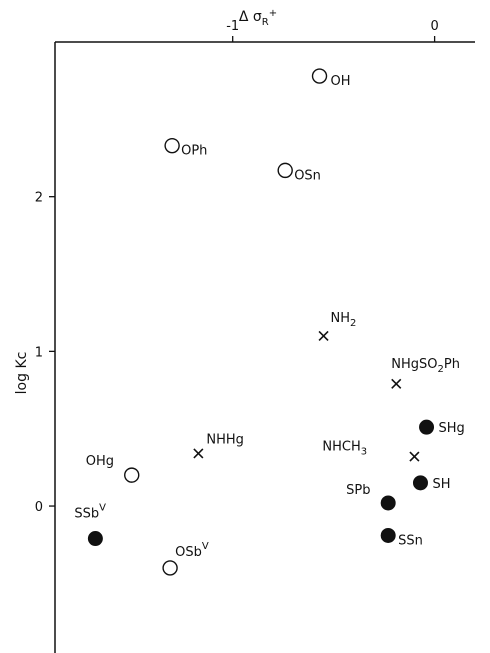  I want to click on x-axis-title-symbol: Δ σ, so click(250, 17).